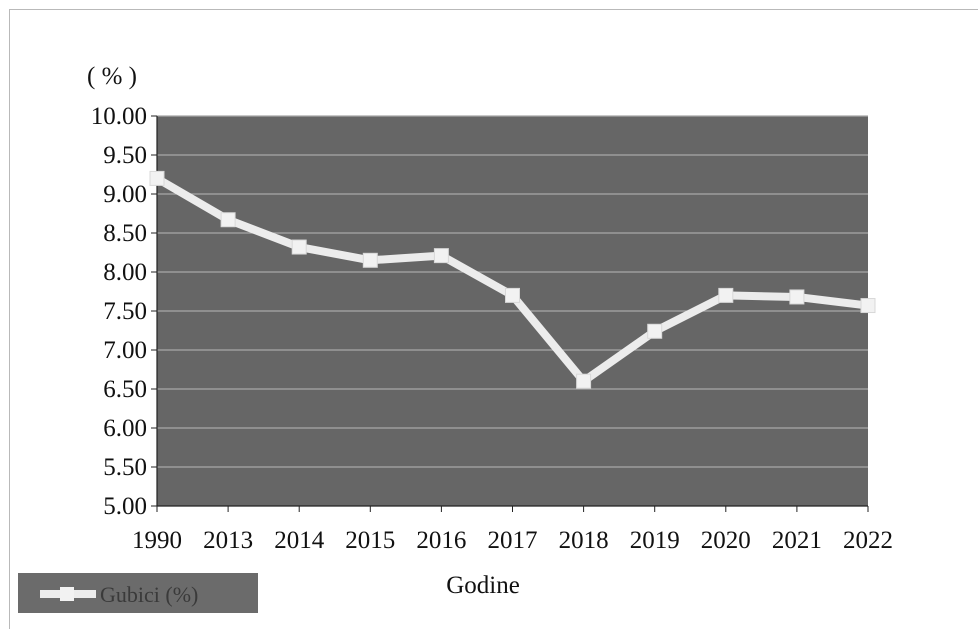 This screenshot has height=629, width=978. I want to click on y-tick-label: 9.50, so click(125, 155).